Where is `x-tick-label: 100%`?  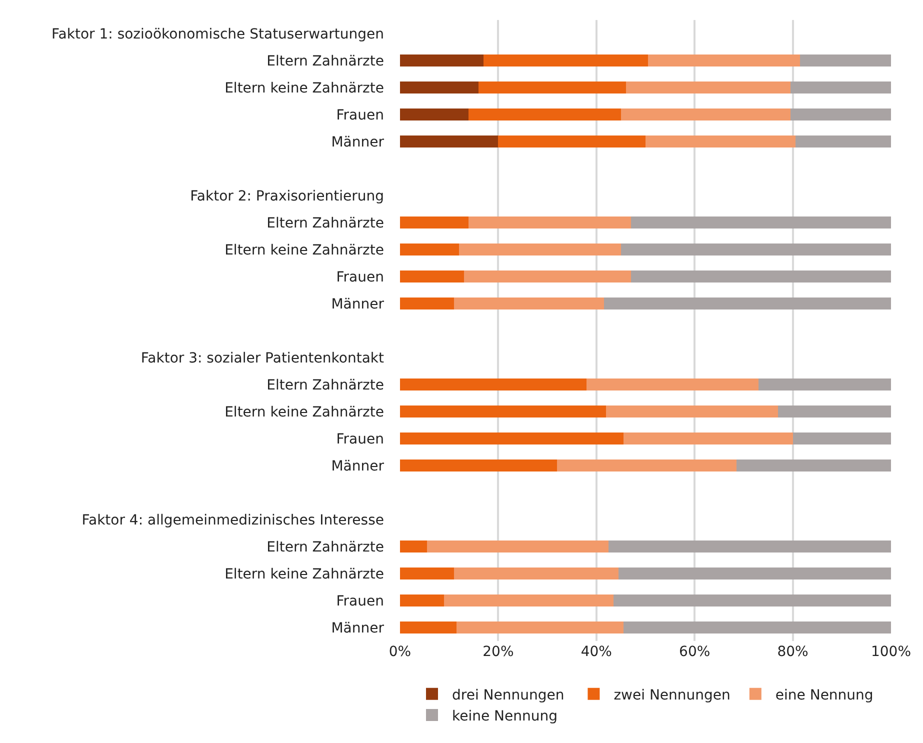 x-tick-label: 100% is located at coordinates (891, 652).